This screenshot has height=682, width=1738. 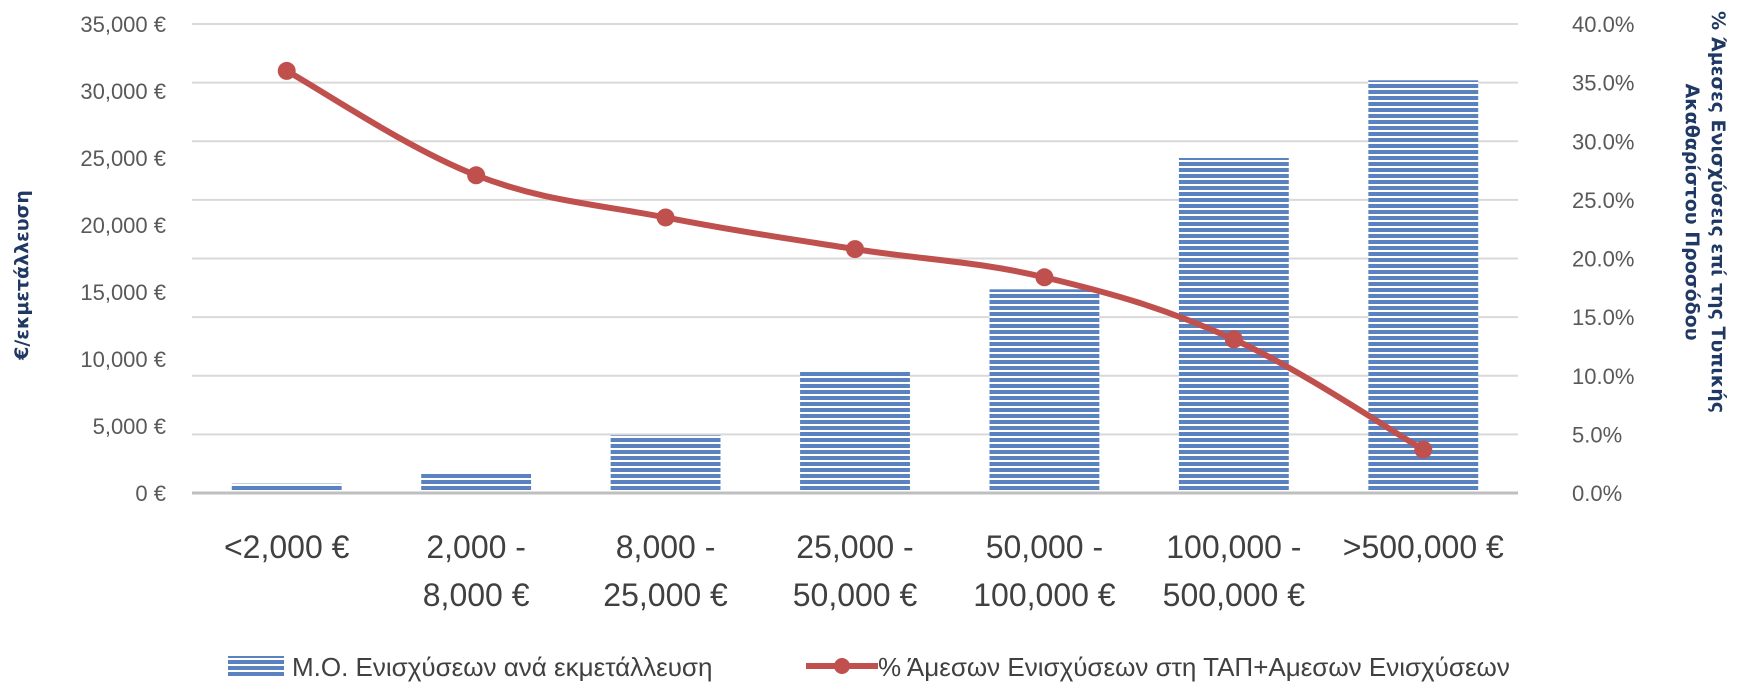 I want to click on category-label-line: 100,000 -, so click(x=1233, y=547).